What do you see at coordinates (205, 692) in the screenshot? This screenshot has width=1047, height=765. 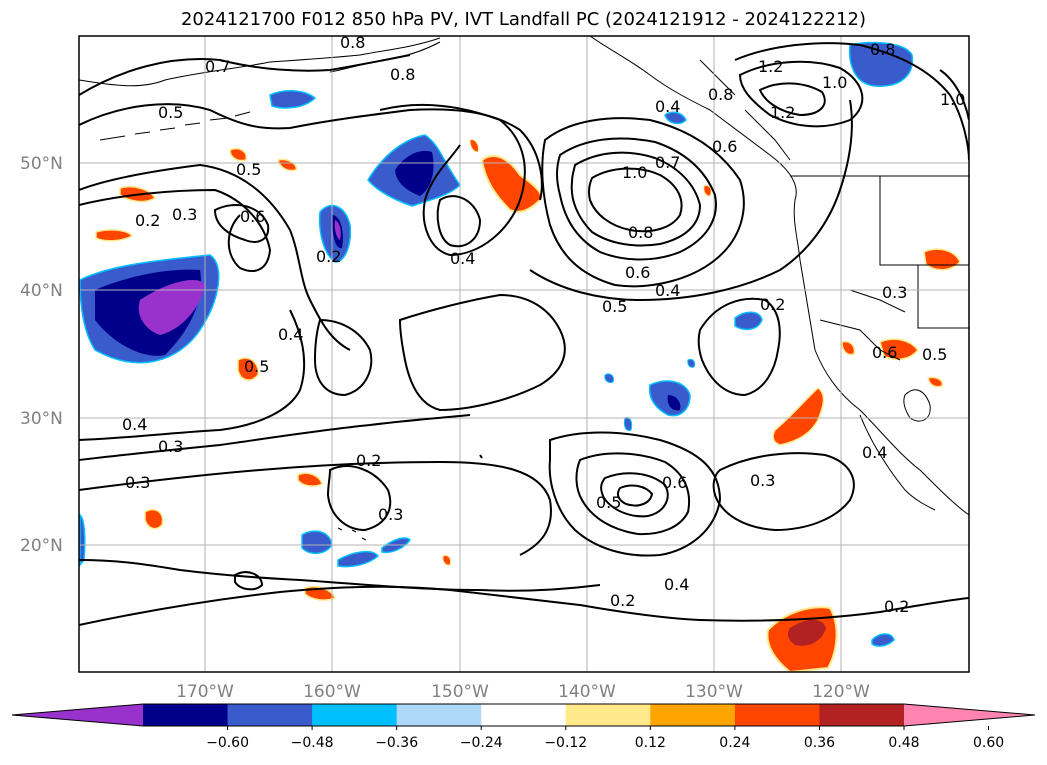 I see `lon-label: 170°W` at bounding box center [205, 692].